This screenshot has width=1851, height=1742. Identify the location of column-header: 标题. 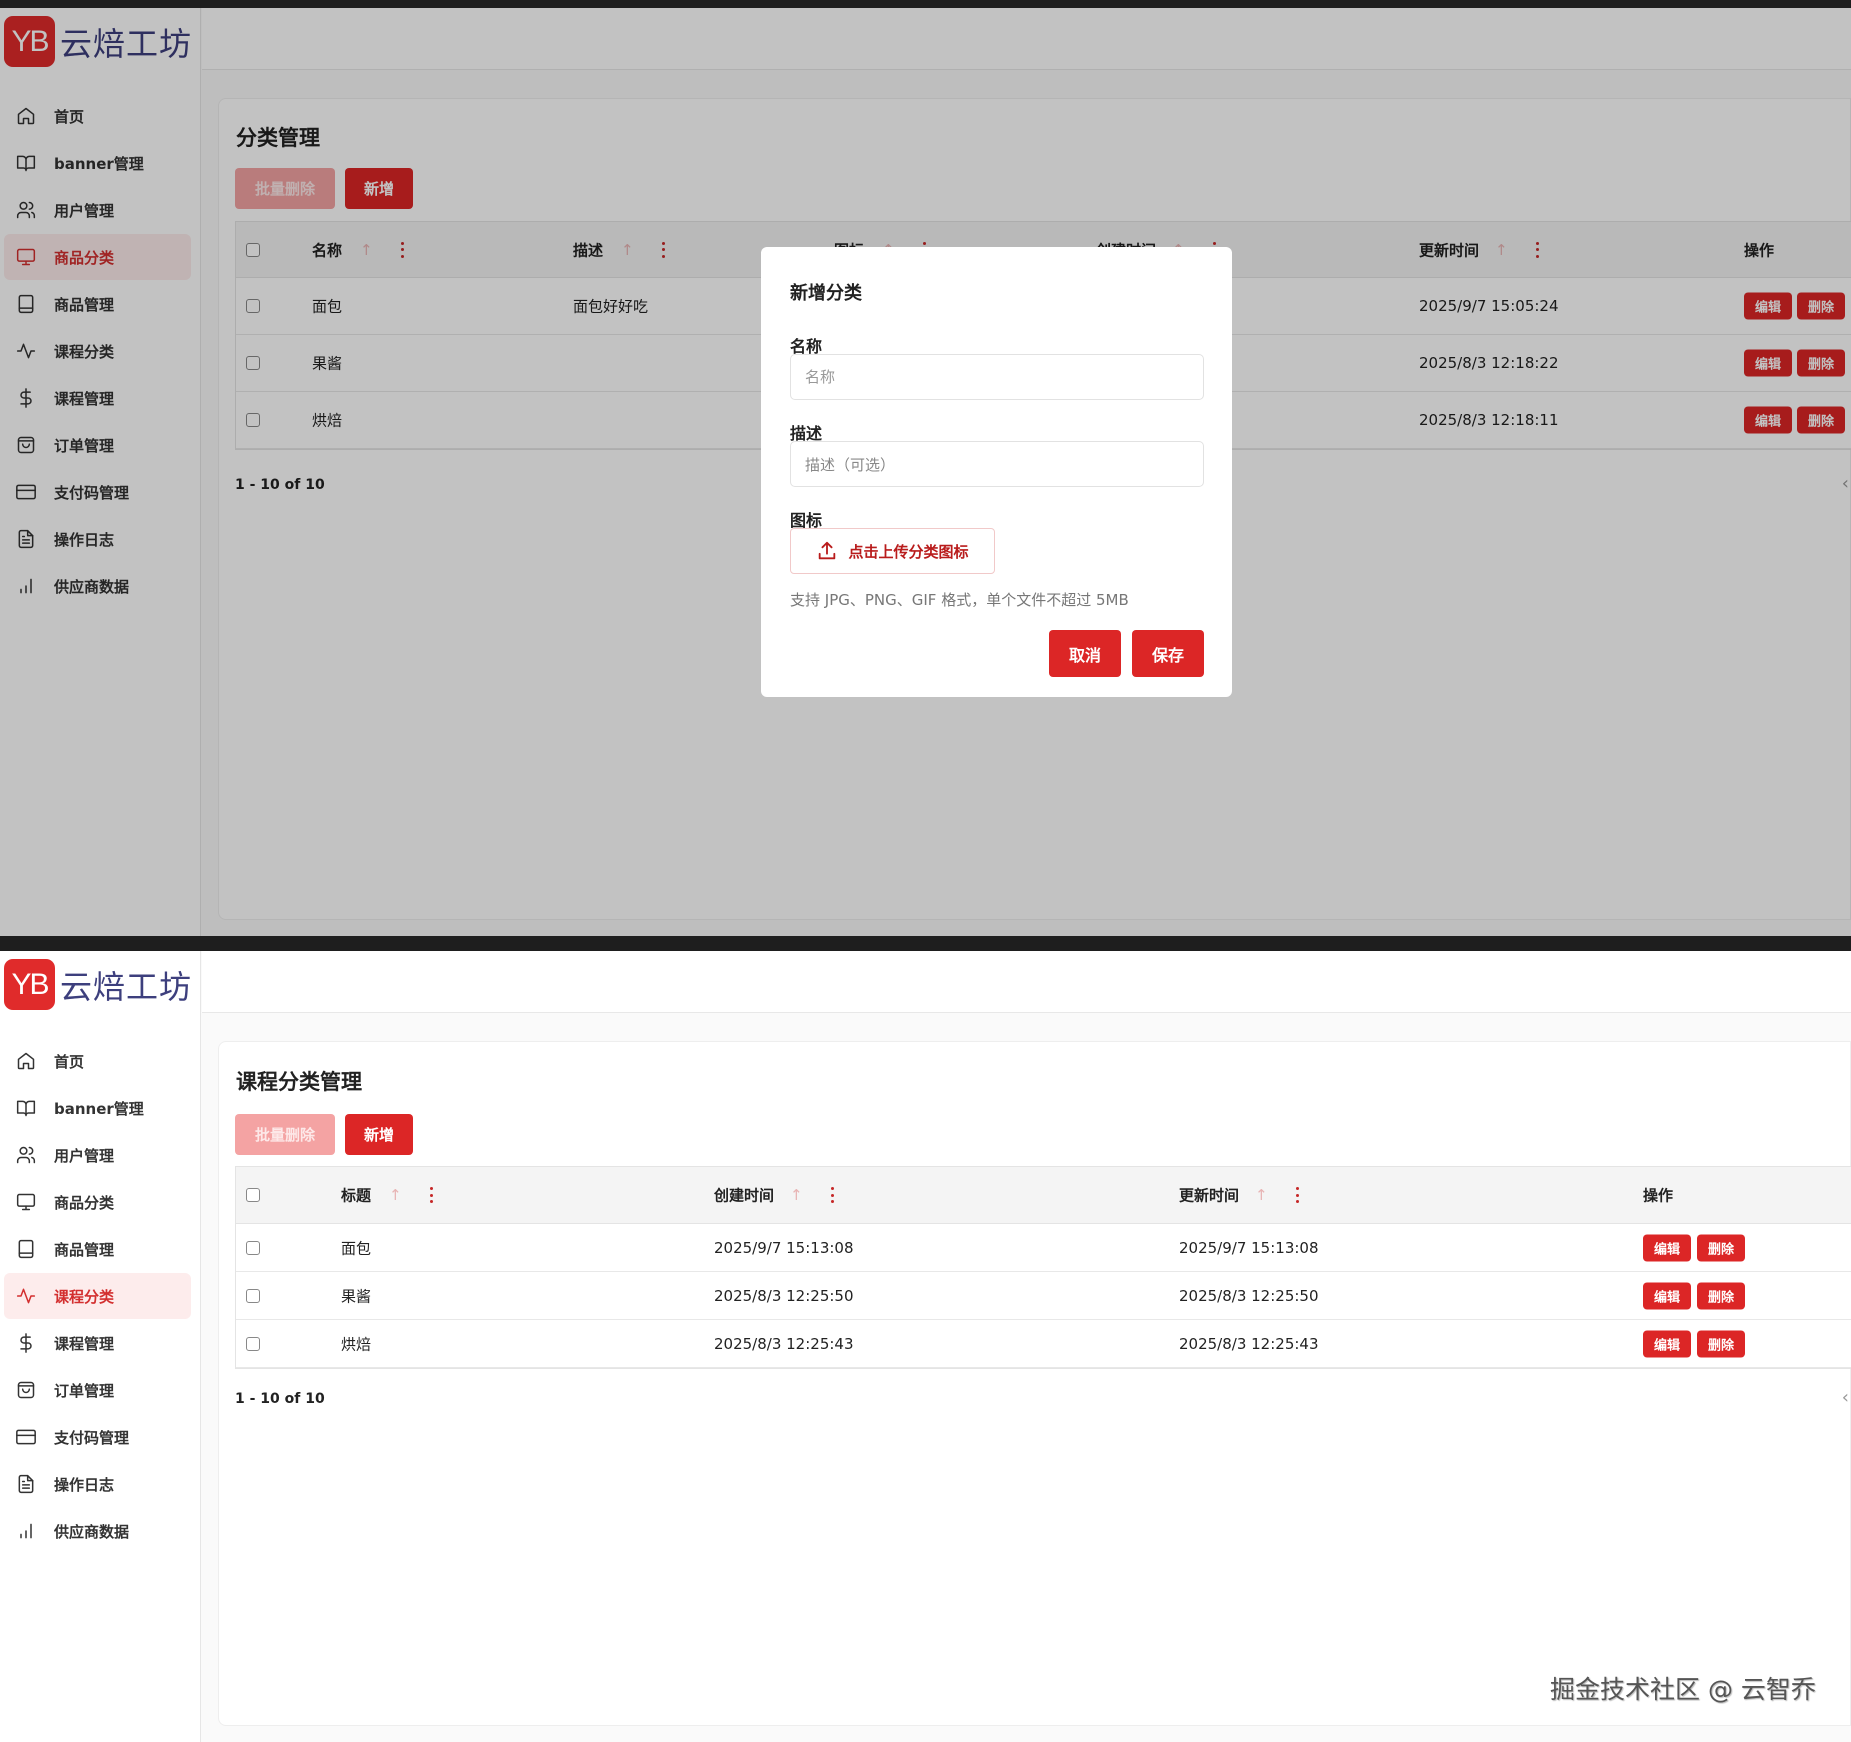
(356, 1195).